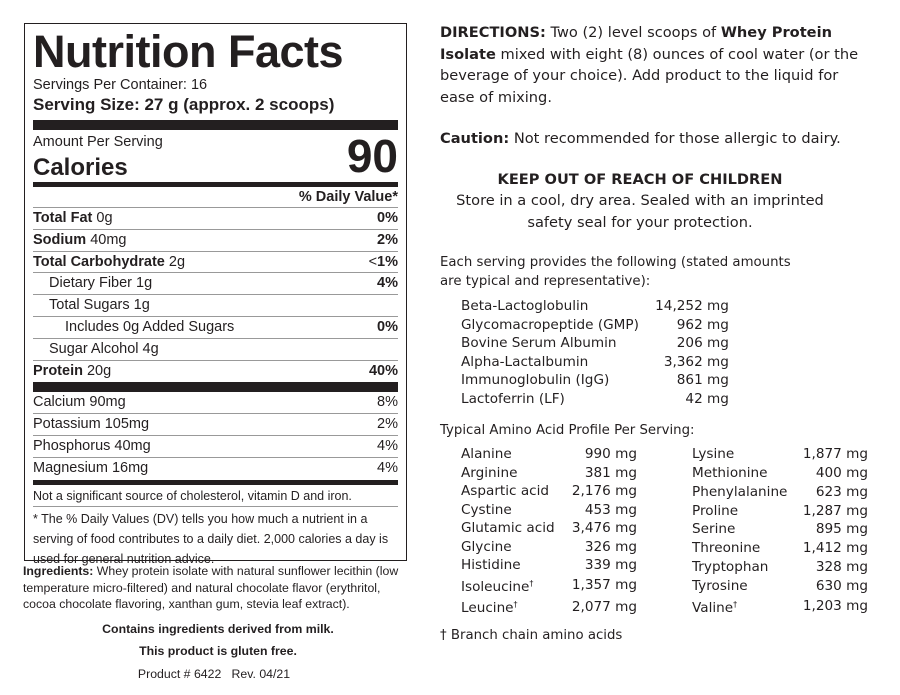 Image resolution: width=900 pixels, height=695 pixels. Describe the element at coordinates (188, 51) in the screenshot. I see `label-title: Nutrition Facts` at that location.